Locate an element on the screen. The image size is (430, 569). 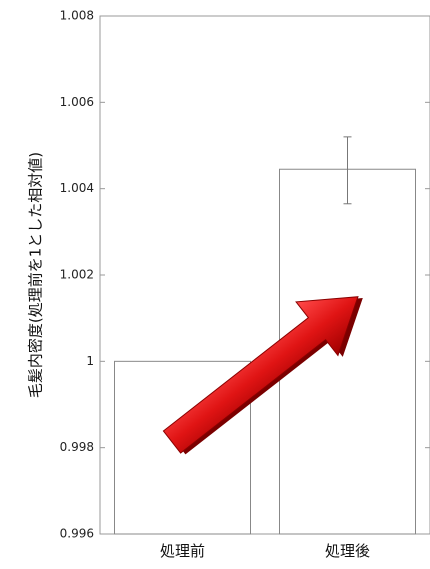
x-tick-label: 処理前 is located at coordinates (182, 551).